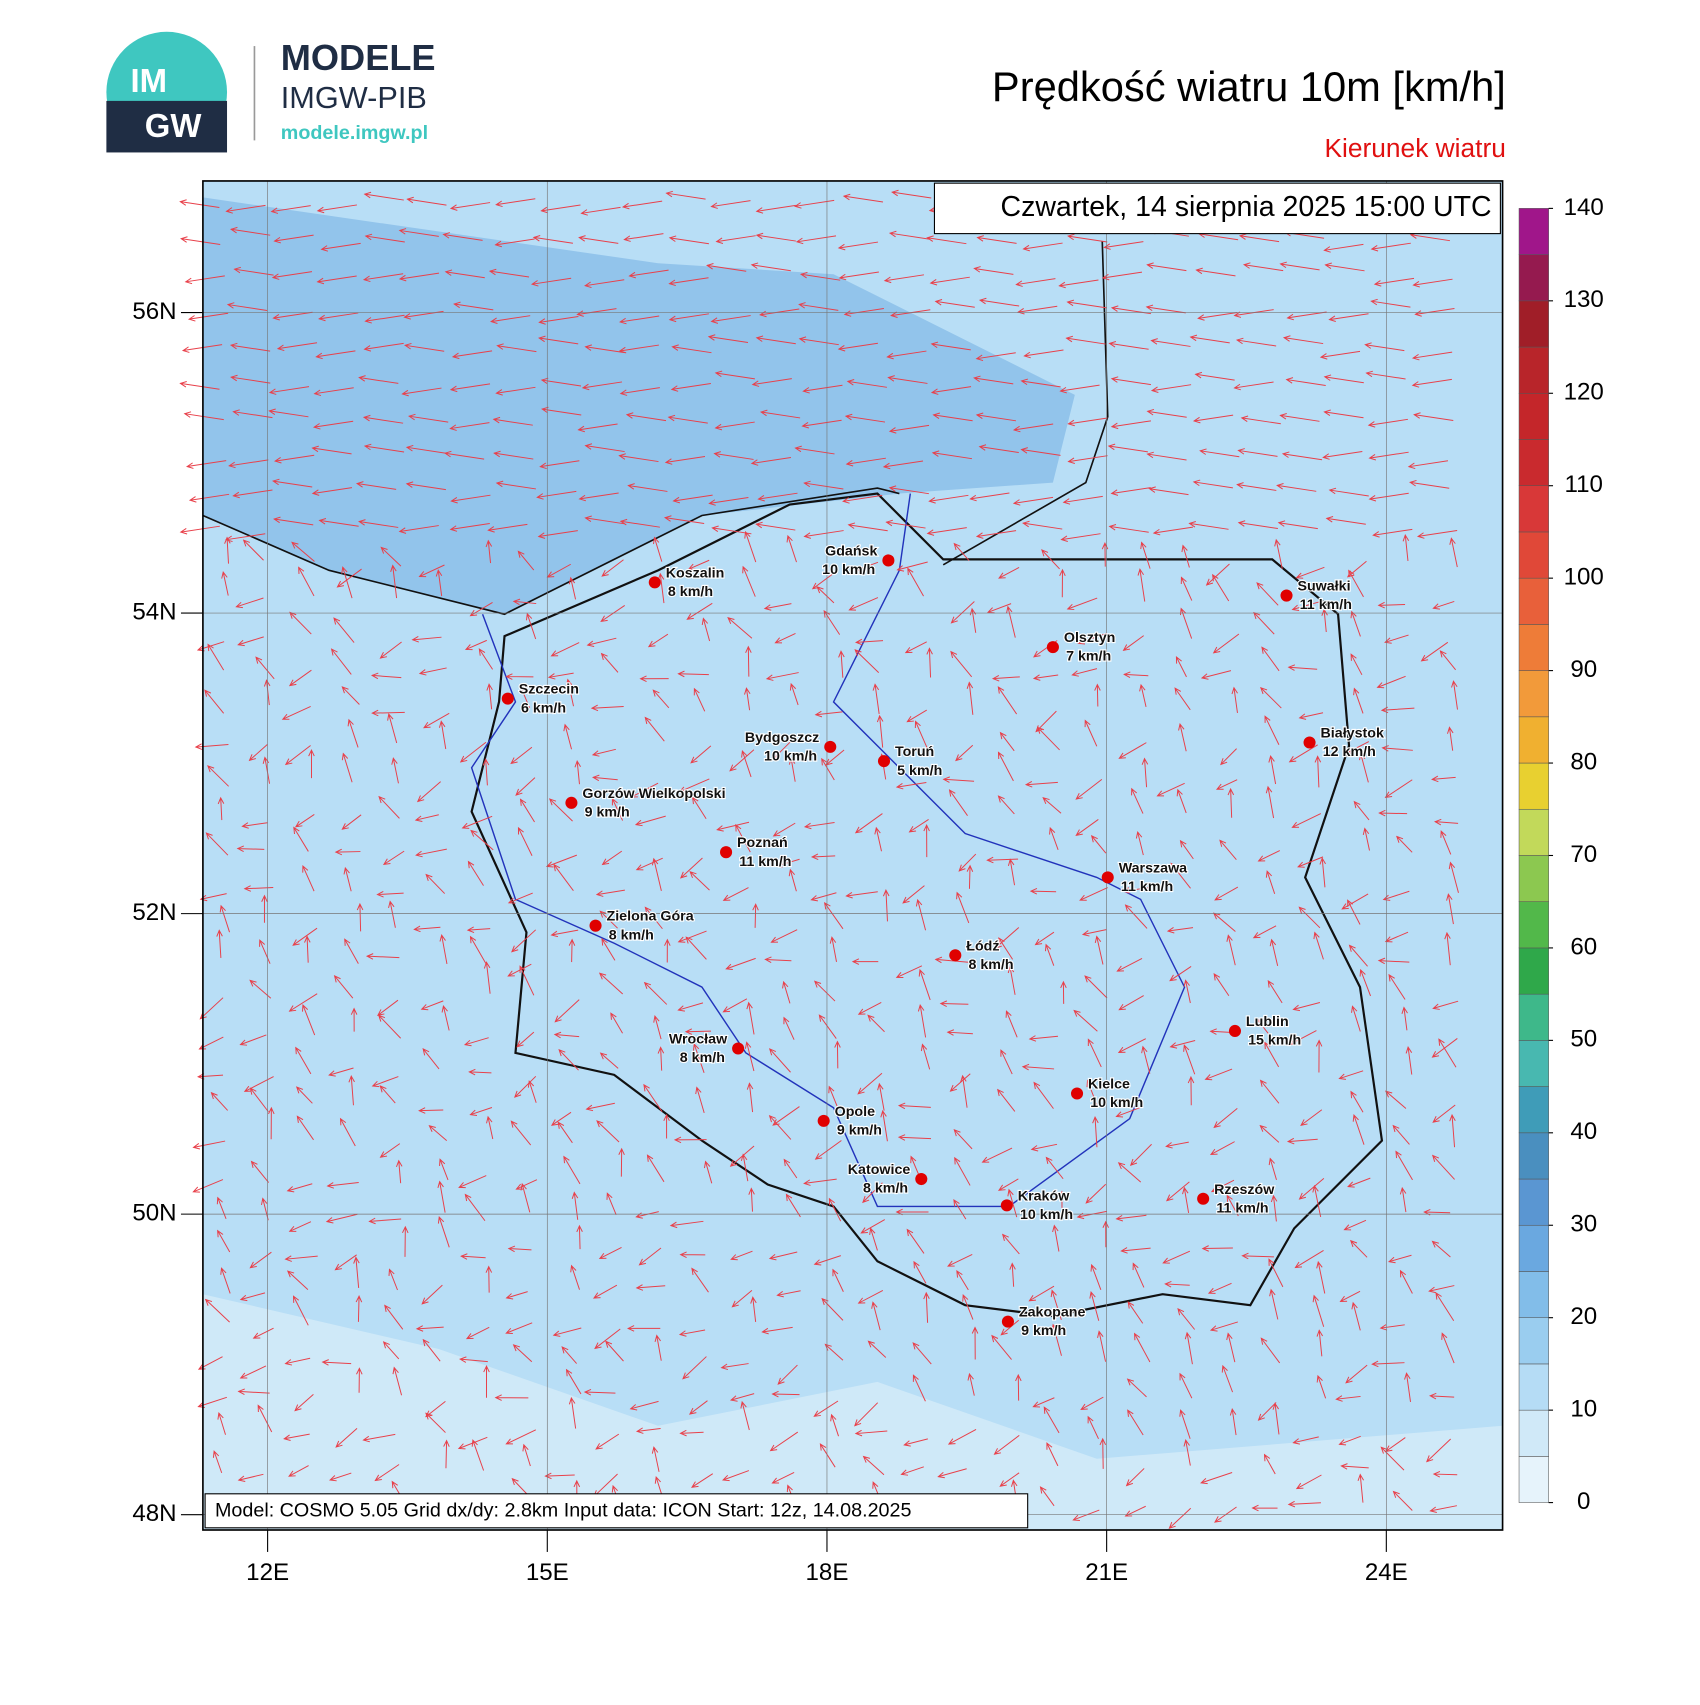 Image resolution: width=1700 pixels, height=1705 pixels. I want to click on colorbar-tick-label: 40, so click(1583, 1131).